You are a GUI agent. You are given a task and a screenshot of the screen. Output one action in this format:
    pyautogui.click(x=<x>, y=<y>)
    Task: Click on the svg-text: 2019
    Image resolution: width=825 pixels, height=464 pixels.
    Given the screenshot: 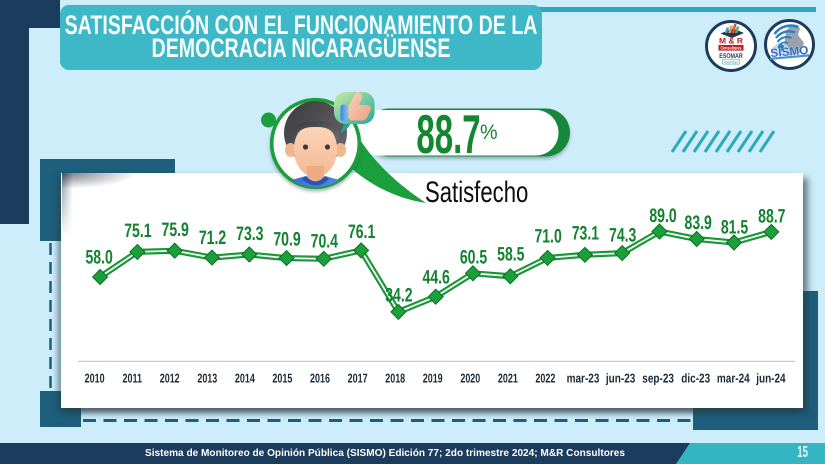 What is the action you would take?
    pyautogui.click(x=433, y=377)
    